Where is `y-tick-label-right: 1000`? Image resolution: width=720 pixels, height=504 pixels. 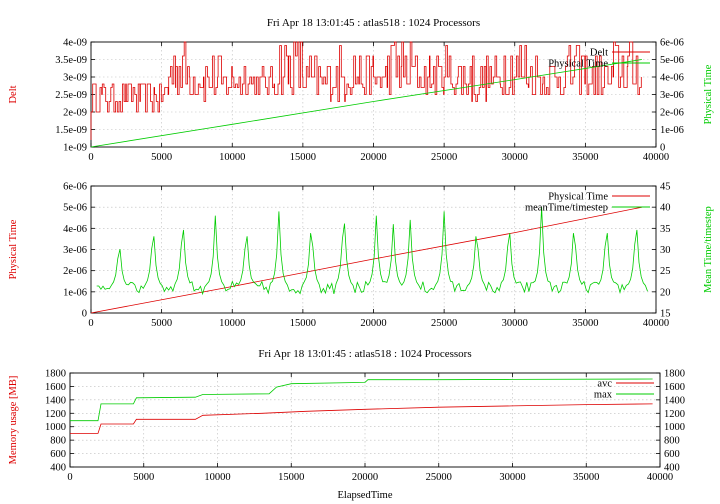
y-tick-label-right: 1000 is located at coordinates (674, 427).